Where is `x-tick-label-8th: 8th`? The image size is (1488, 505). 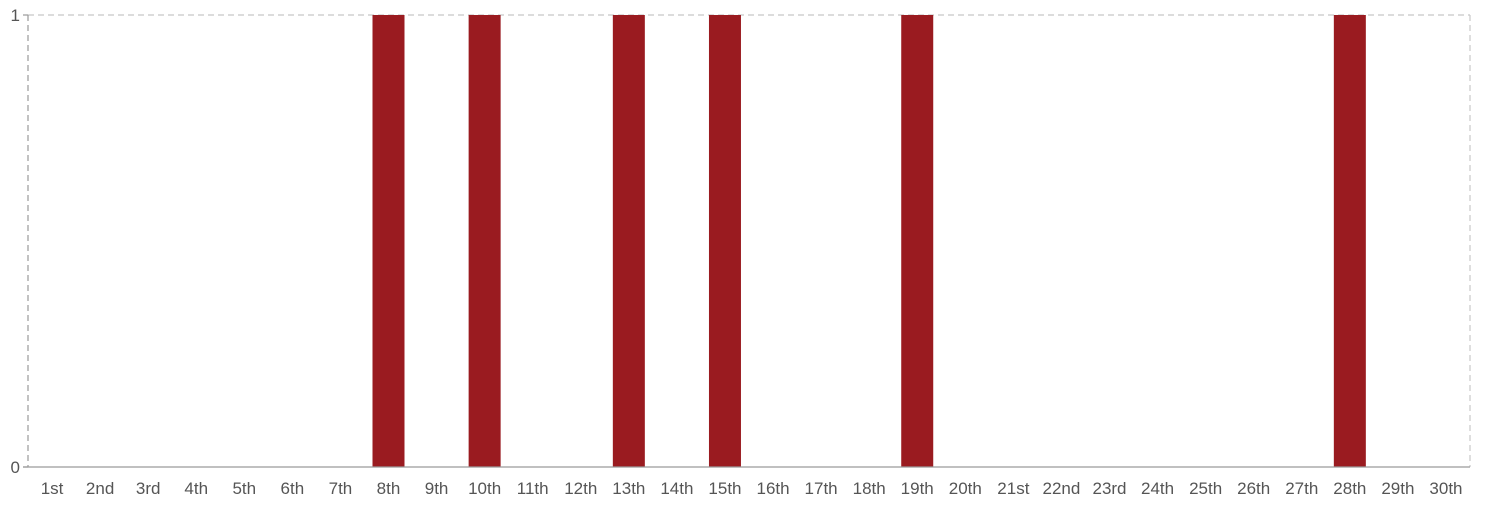 x-tick-label-8th: 8th is located at coordinates (389, 488).